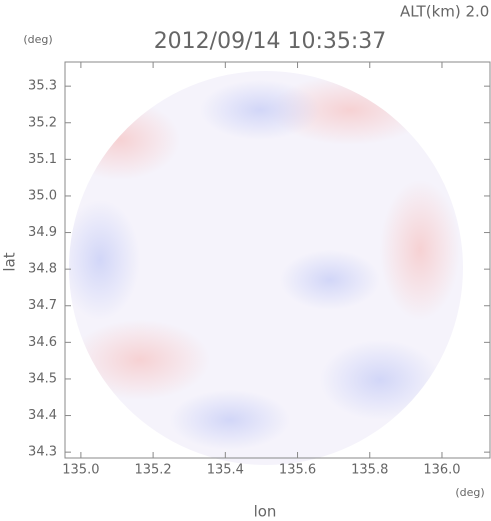 The width and height of the screenshot is (491, 521). I want to click on x-tick-label: 135.4, so click(225, 470).